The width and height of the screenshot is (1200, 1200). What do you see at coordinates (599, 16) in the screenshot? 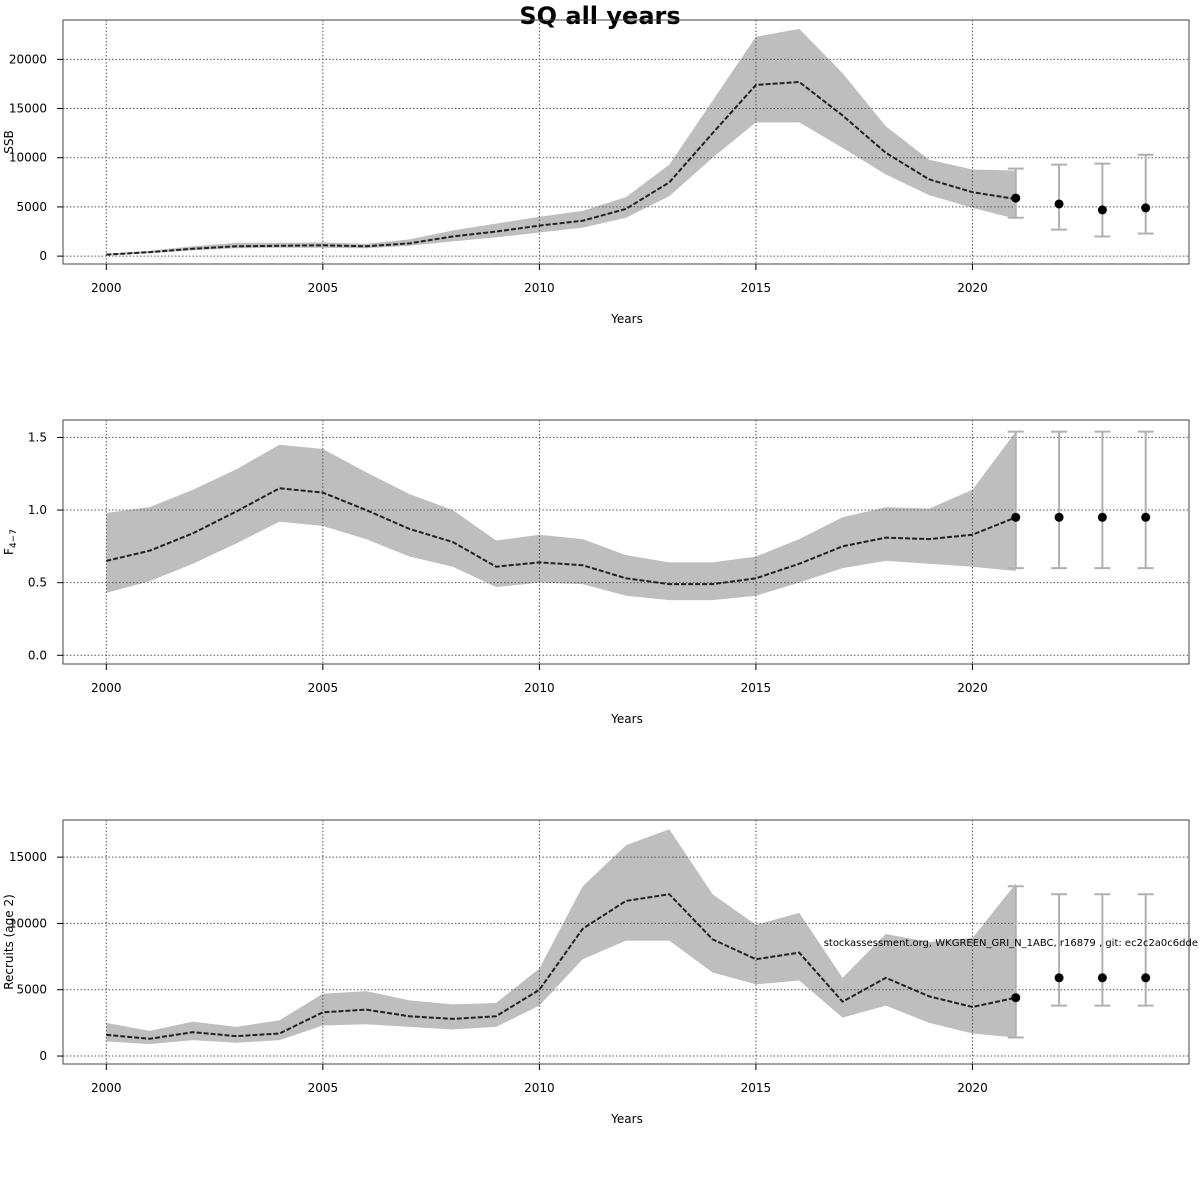
I see `chart-title: SQ all years` at bounding box center [599, 16].